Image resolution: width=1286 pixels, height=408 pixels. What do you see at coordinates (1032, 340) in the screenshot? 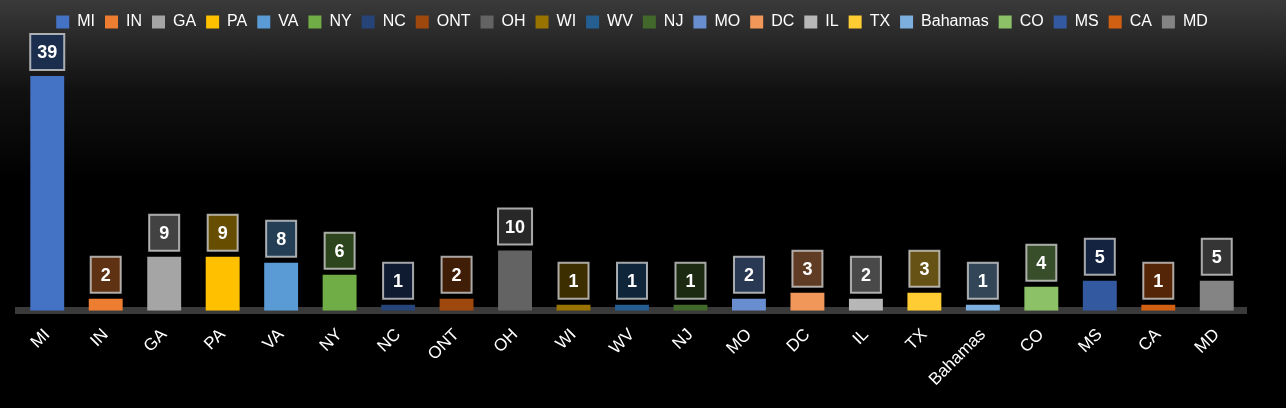
I see `x-tick-label: CO` at bounding box center [1032, 340].